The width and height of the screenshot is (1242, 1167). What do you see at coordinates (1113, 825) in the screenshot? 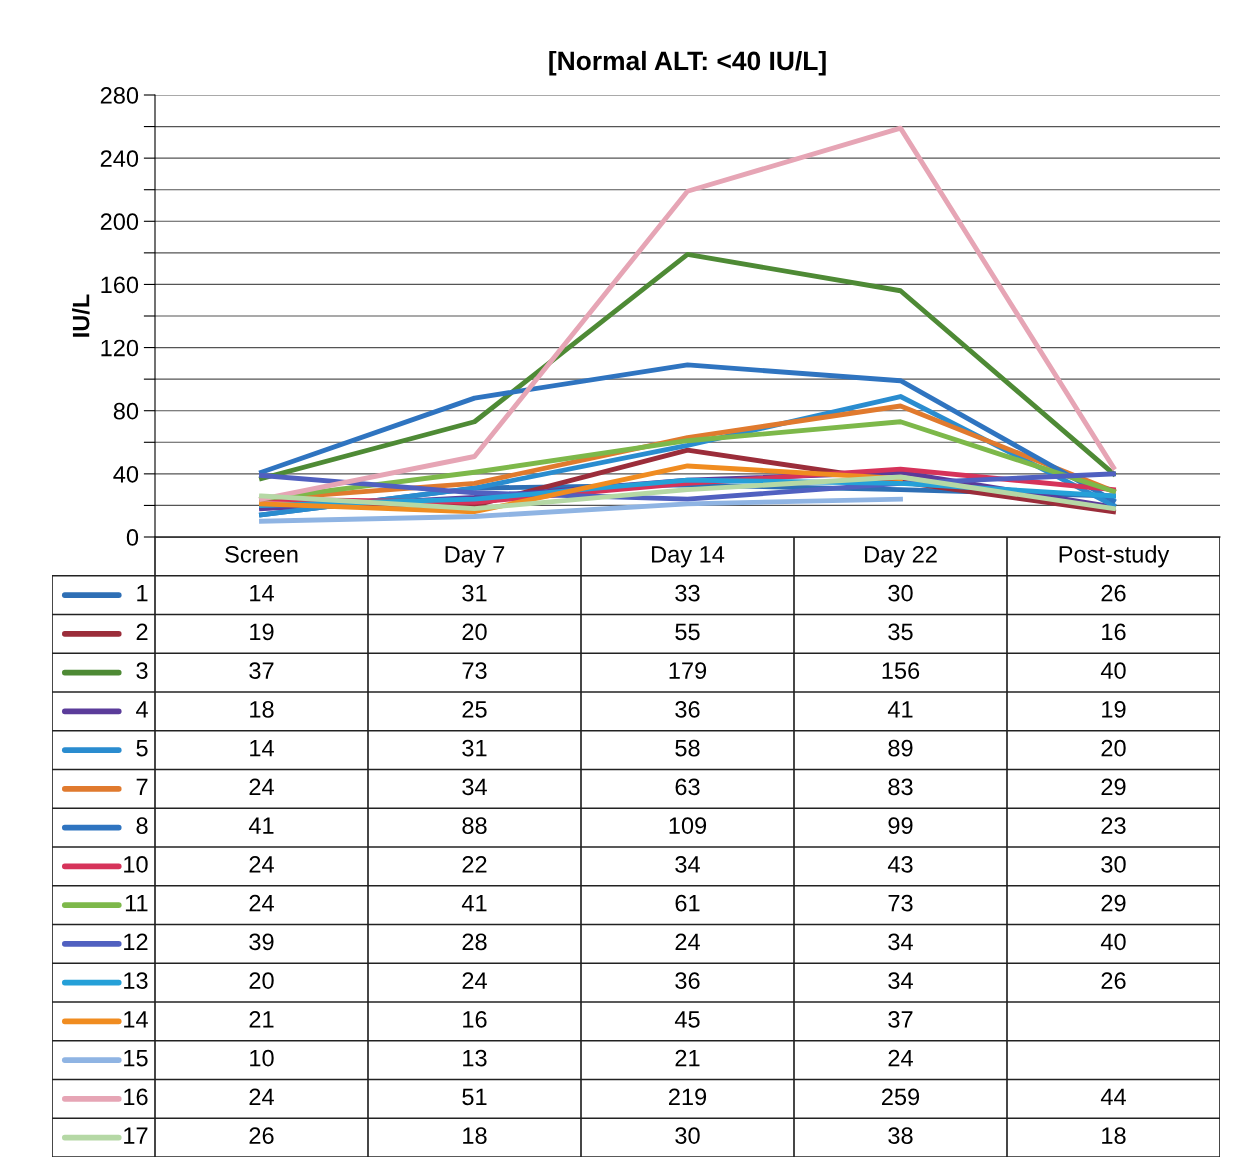
I see `data-label: 23` at bounding box center [1113, 825].